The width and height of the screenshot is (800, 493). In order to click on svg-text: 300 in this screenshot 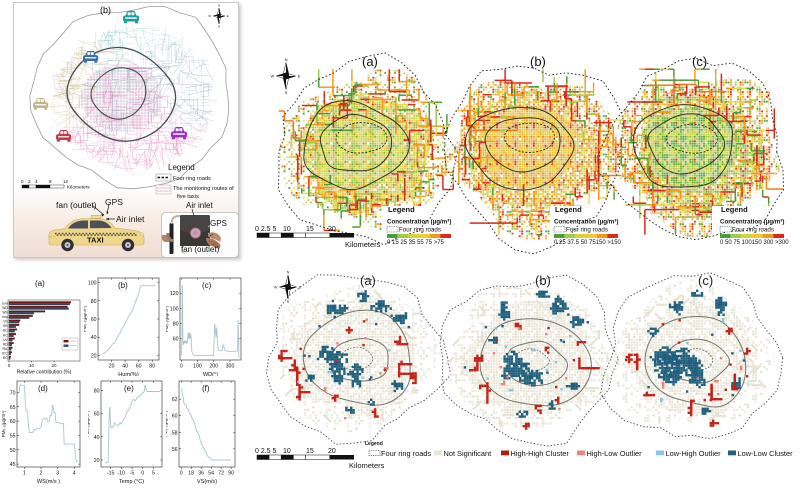, I will do `click(230, 367)`.